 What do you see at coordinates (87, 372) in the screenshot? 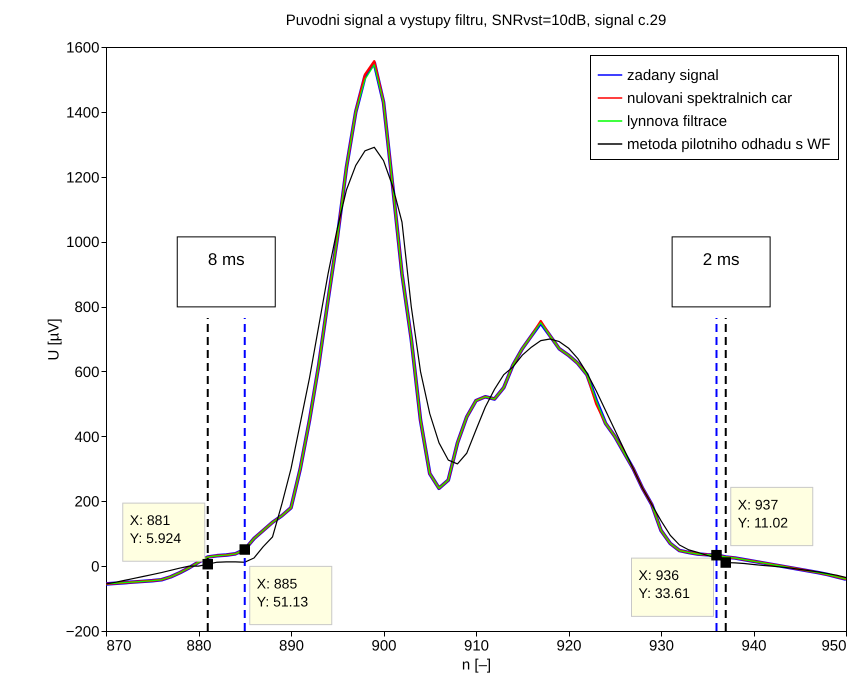
I see `y-tick-label: 600` at bounding box center [87, 372].